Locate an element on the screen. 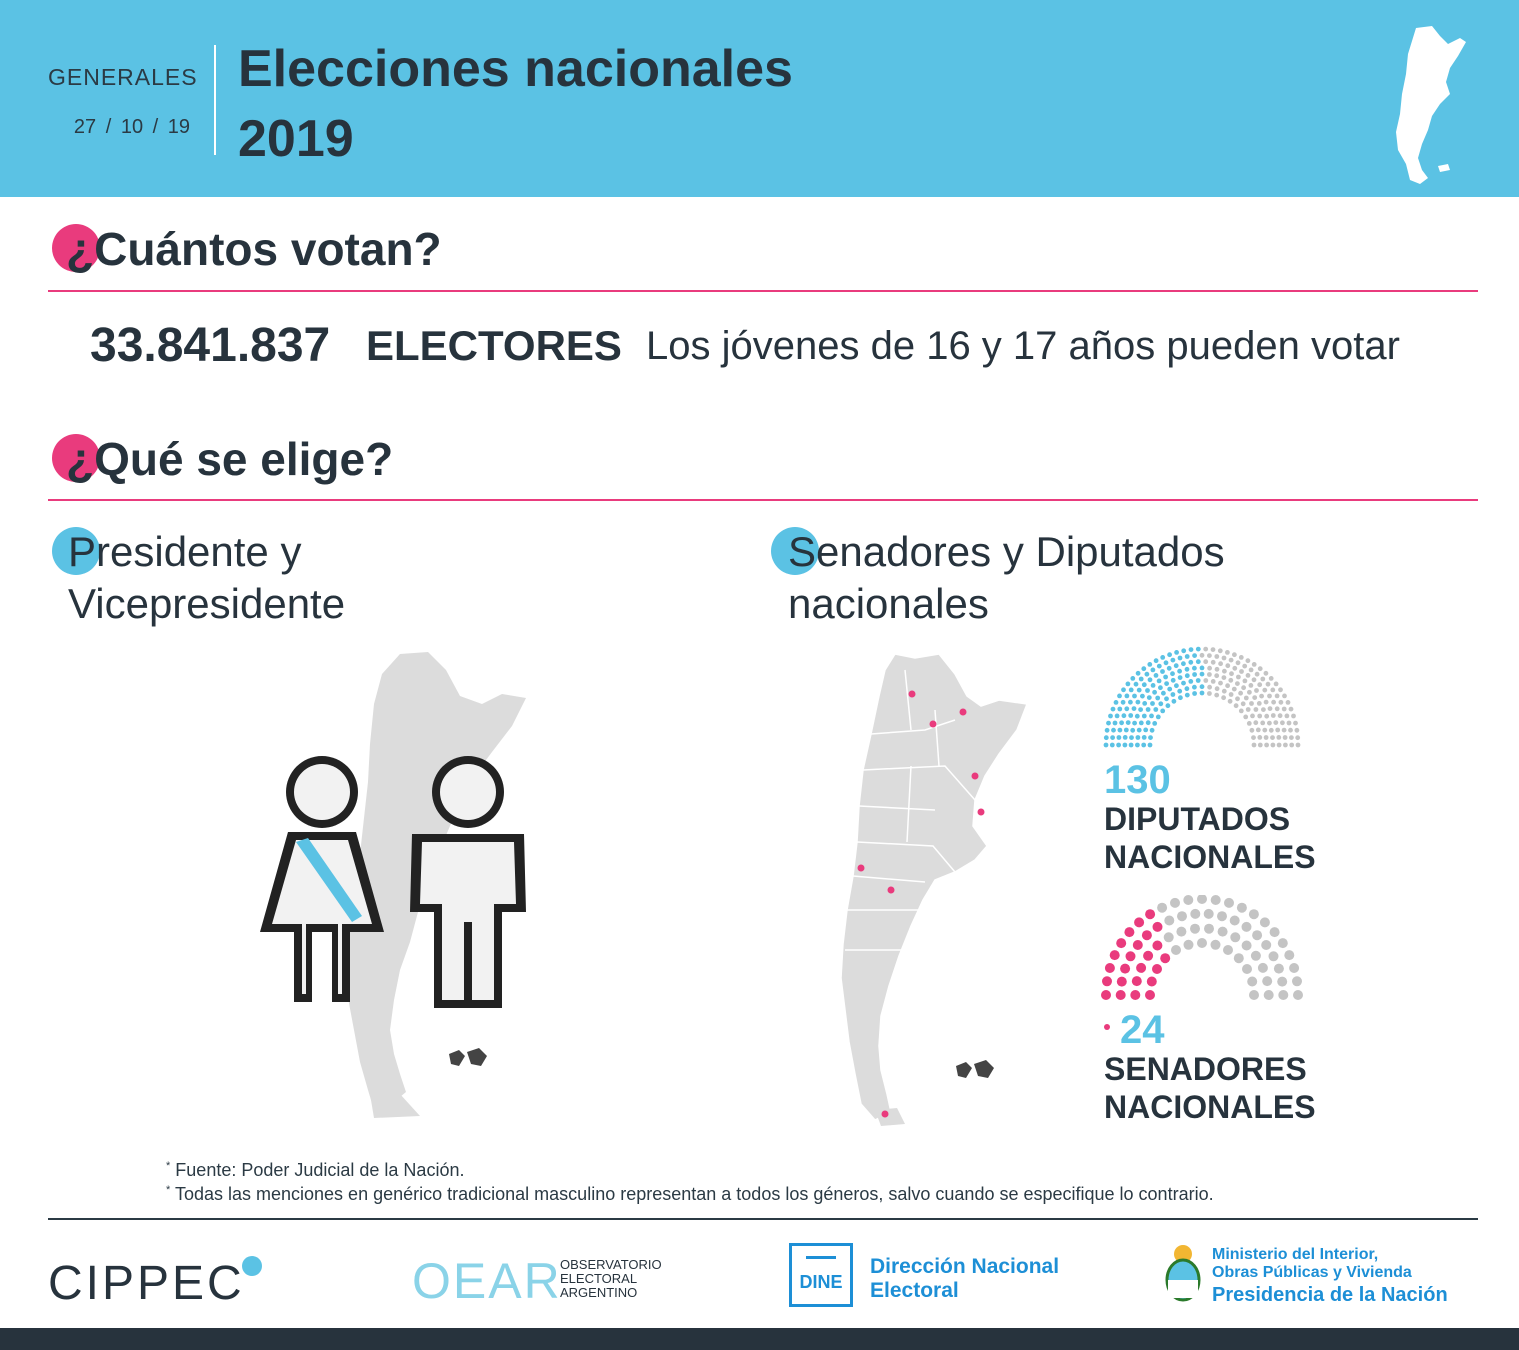 This screenshot has height=1350, width=1519. dine-line-2: Electoral is located at coordinates (914, 1290).